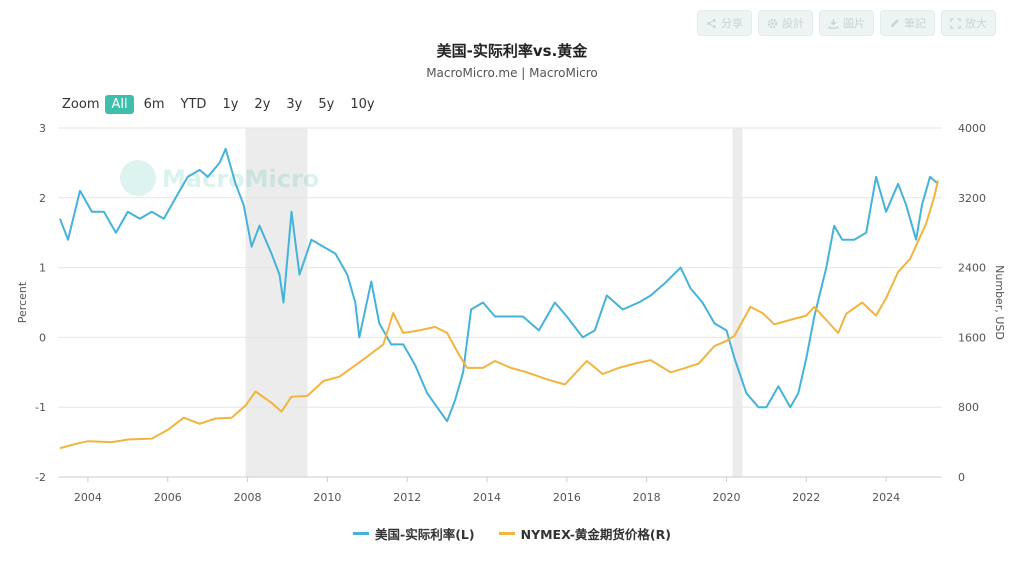 Image resolution: width=1024 pixels, height=567 pixels. I want to click on zoom-selector: Zoom All 6m YTD 1y 2y 3y 5y 10y, so click(223, 104).